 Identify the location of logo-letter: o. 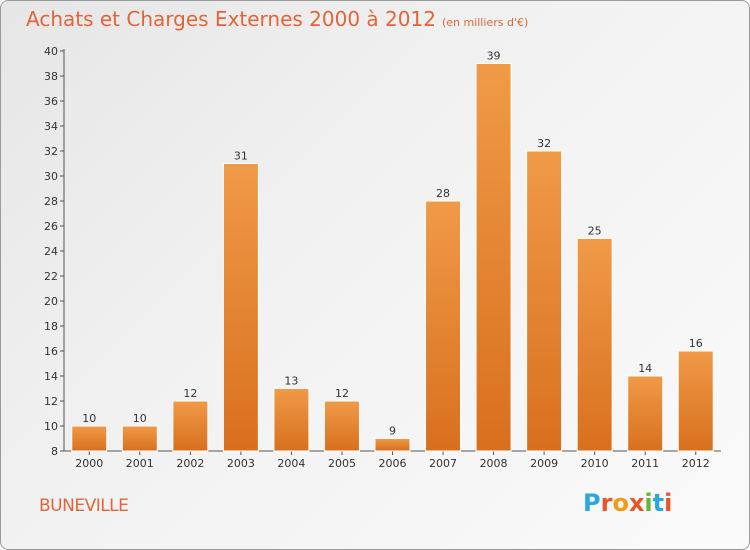
(620, 503).